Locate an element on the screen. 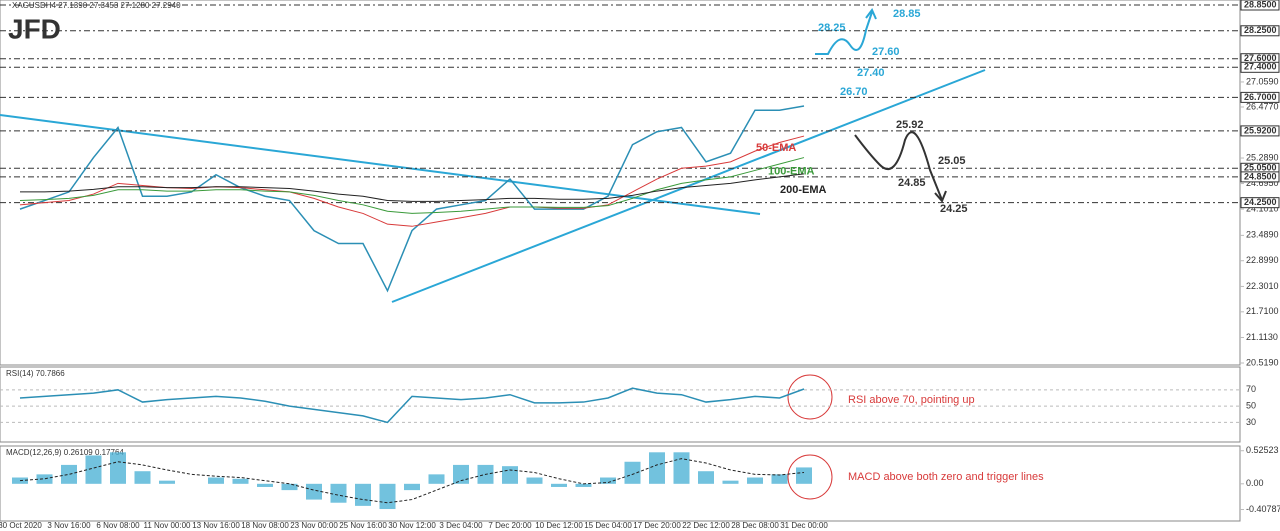 This screenshot has width=1280, height=531. x-tick-label: 3 Nov 16:00 is located at coordinates (69, 525).